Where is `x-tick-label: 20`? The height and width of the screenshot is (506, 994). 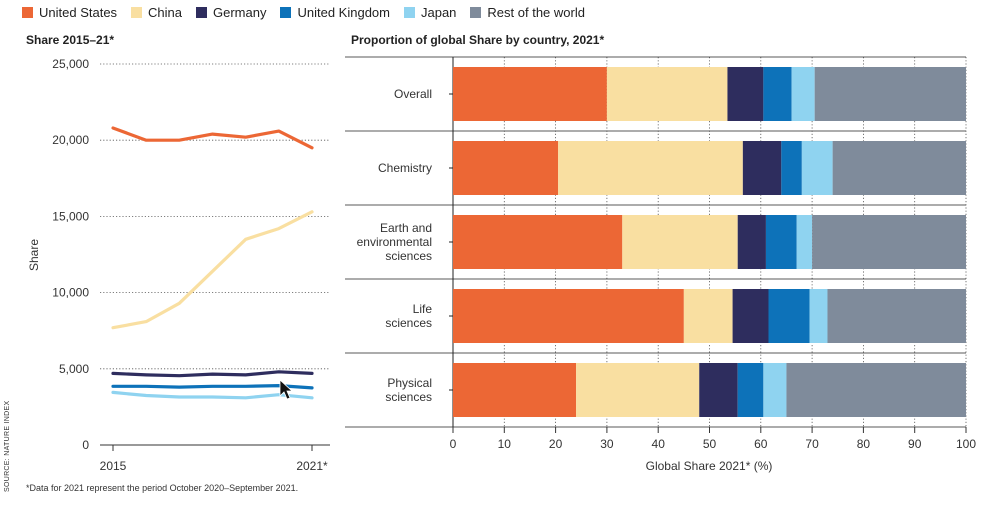 x-tick-label: 20 is located at coordinates (556, 444).